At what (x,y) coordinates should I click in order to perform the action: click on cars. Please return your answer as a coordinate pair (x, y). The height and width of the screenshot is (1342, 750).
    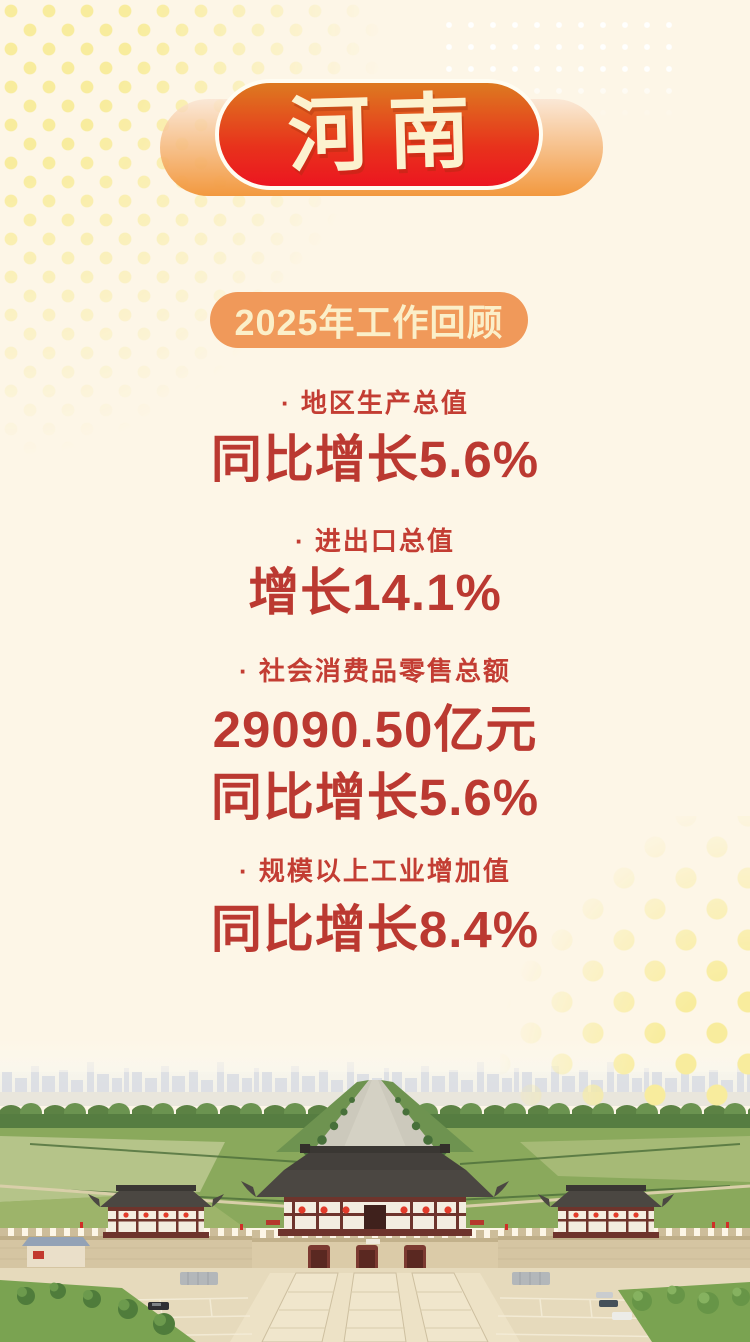
    Looking at the image, I should click on (390, 1306).